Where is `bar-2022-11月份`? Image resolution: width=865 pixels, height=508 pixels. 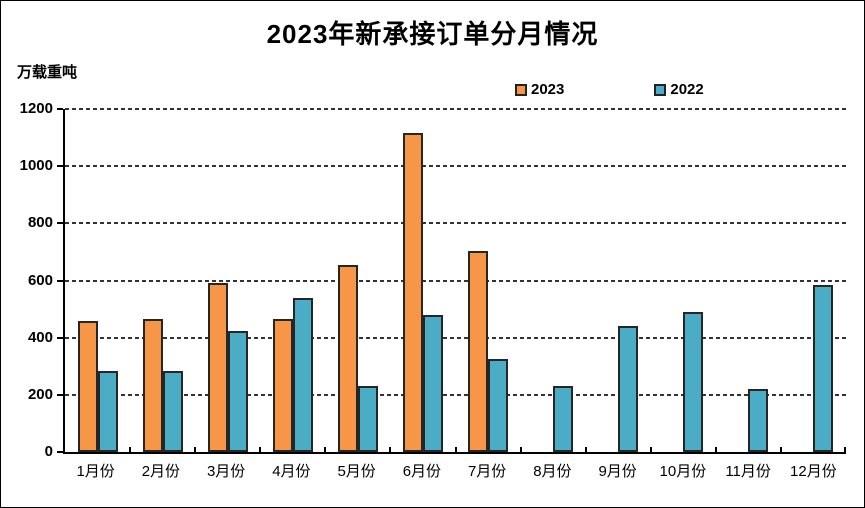
bar-2022-11月份 is located at coordinates (758, 420).